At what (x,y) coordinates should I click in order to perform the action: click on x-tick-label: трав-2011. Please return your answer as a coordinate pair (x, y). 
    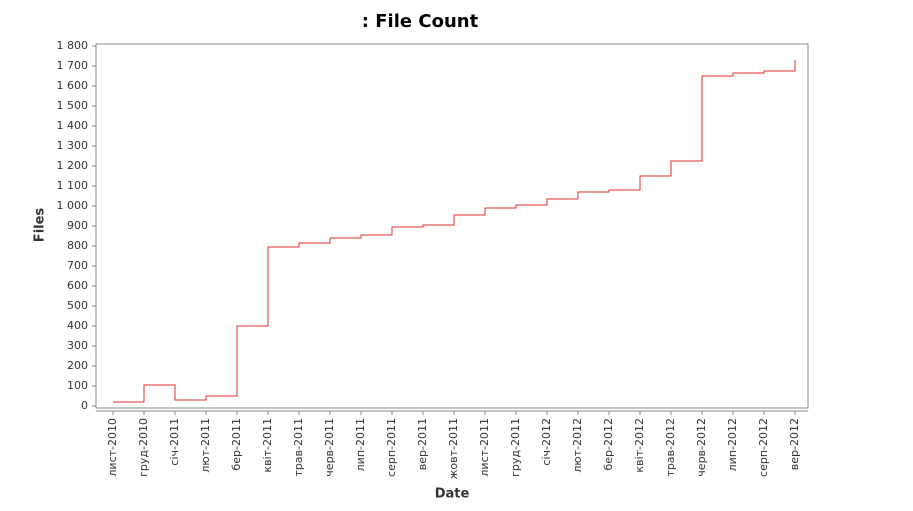
    Looking at the image, I should click on (298, 447).